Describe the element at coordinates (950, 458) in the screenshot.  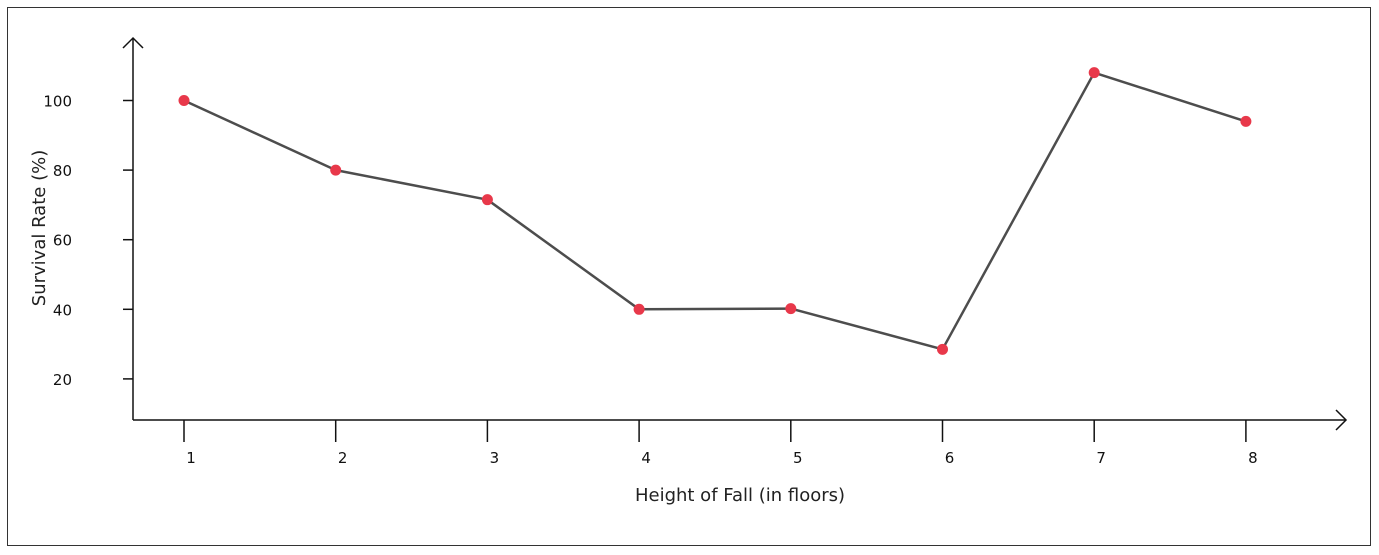
I see `x-tick-label: 6` at that location.